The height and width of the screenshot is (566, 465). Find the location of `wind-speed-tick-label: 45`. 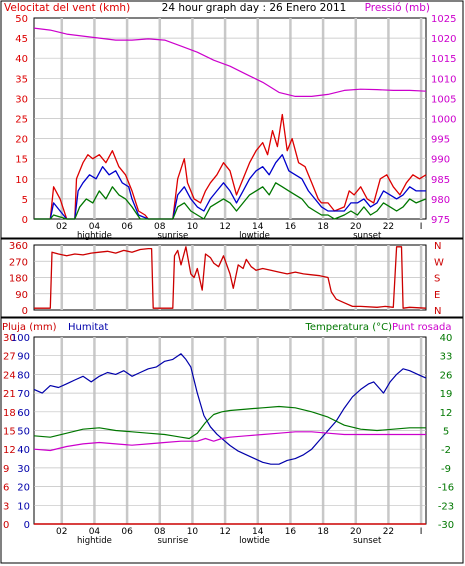

wind-speed-tick-label: 45 is located at coordinates (21, 39).